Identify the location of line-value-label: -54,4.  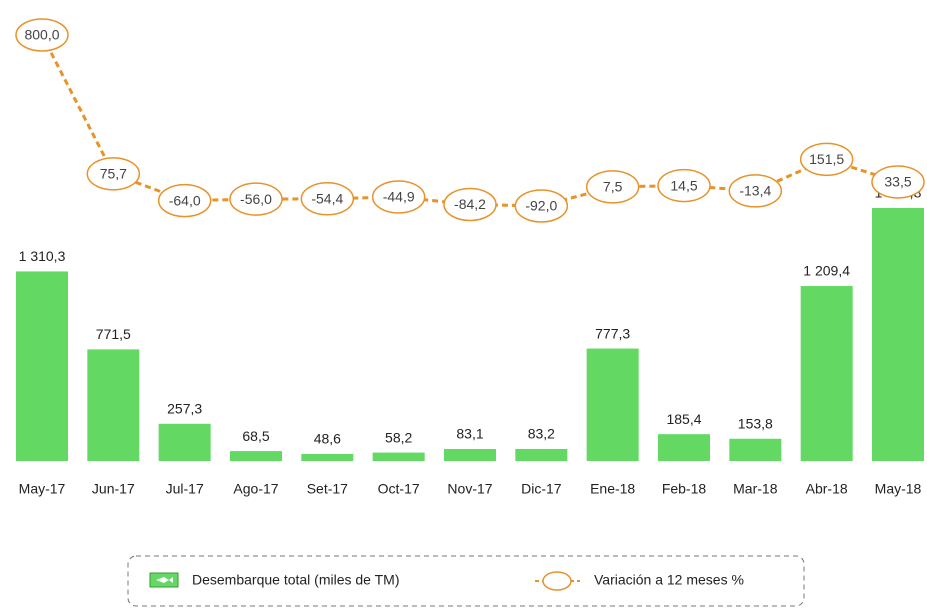
(327, 198).